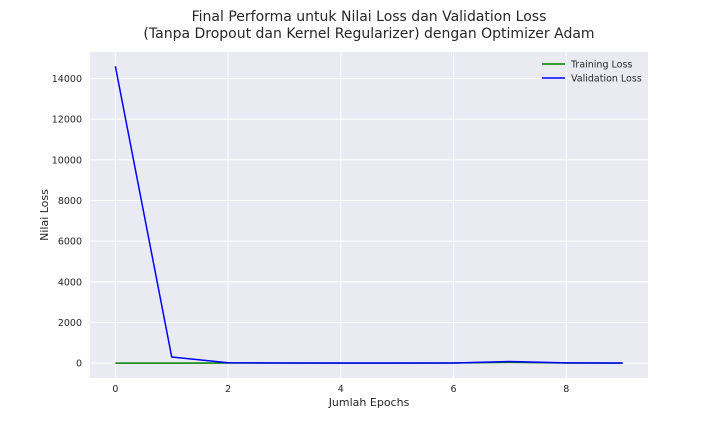 The image size is (720, 436). What do you see at coordinates (70, 201) in the screenshot?
I see `y-tick-label: 8000` at bounding box center [70, 201].